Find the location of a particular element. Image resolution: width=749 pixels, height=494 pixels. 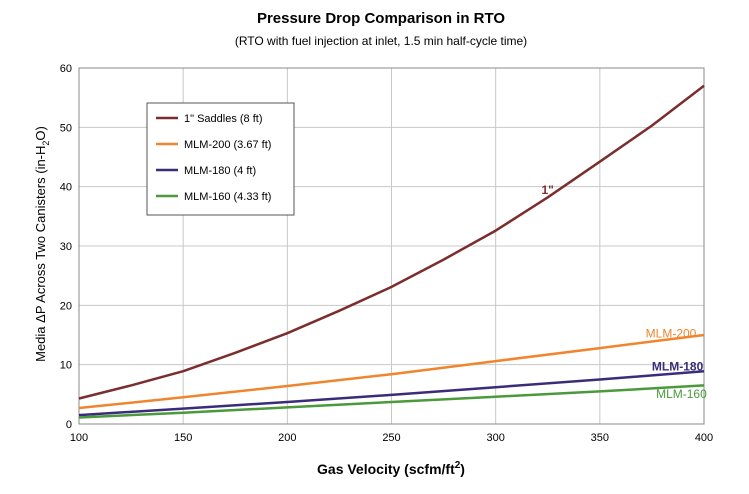

x-tick-label: 200 is located at coordinates (287, 438).